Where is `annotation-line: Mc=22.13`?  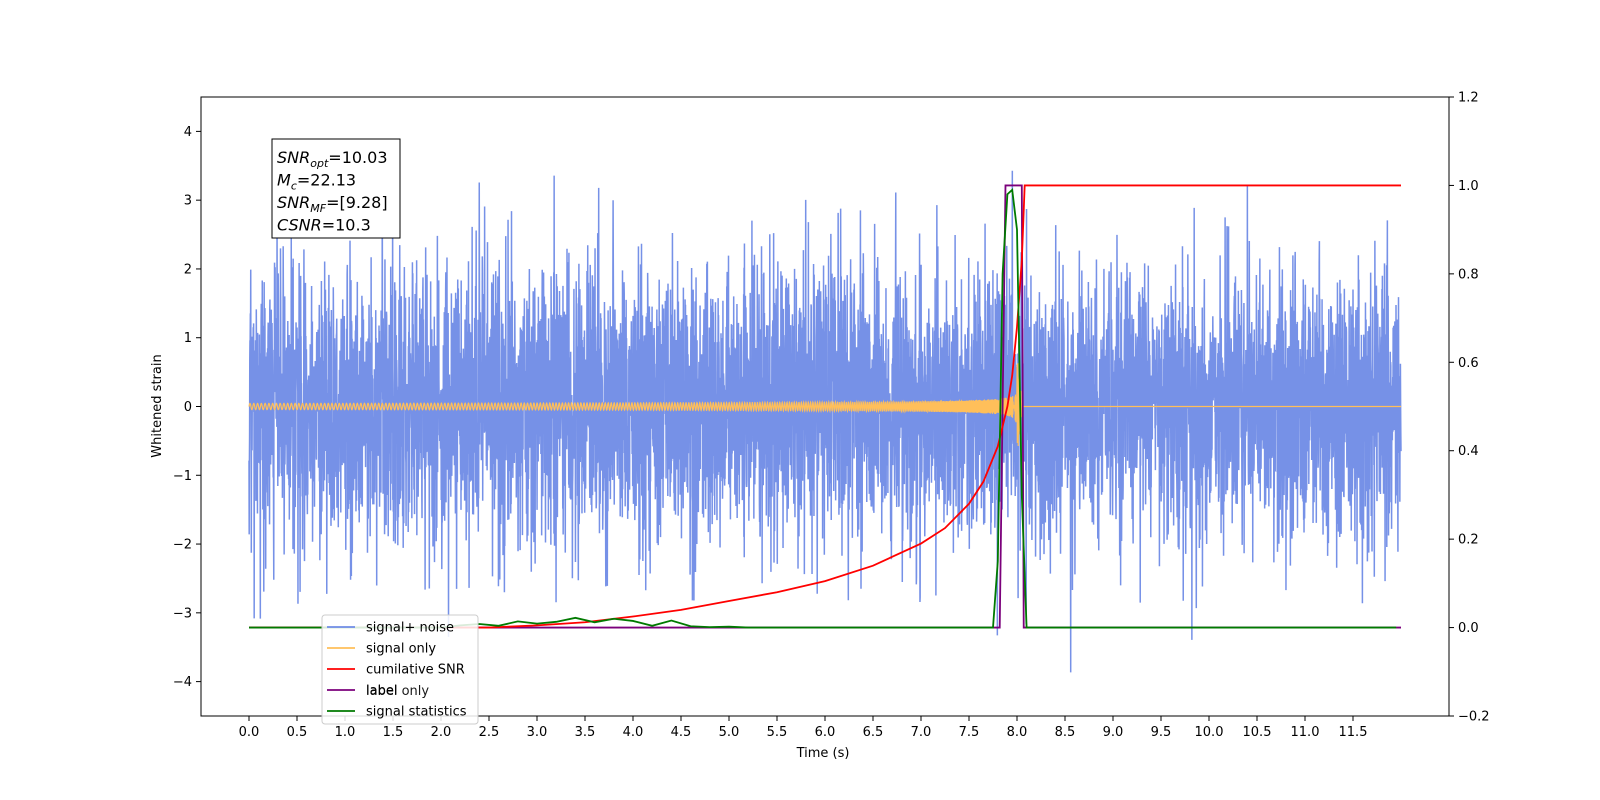
annotation-line: Mc=22.13 is located at coordinates (316, 182).